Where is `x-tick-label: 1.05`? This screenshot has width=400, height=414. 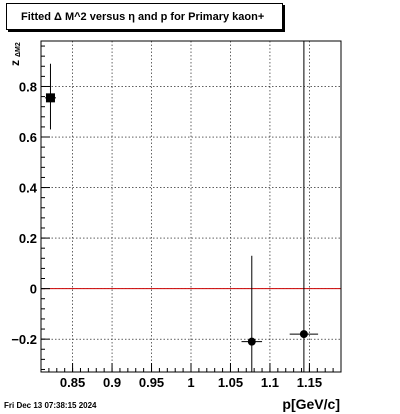 x-tick-label: 1.05 is located at coordinates (230, 382).